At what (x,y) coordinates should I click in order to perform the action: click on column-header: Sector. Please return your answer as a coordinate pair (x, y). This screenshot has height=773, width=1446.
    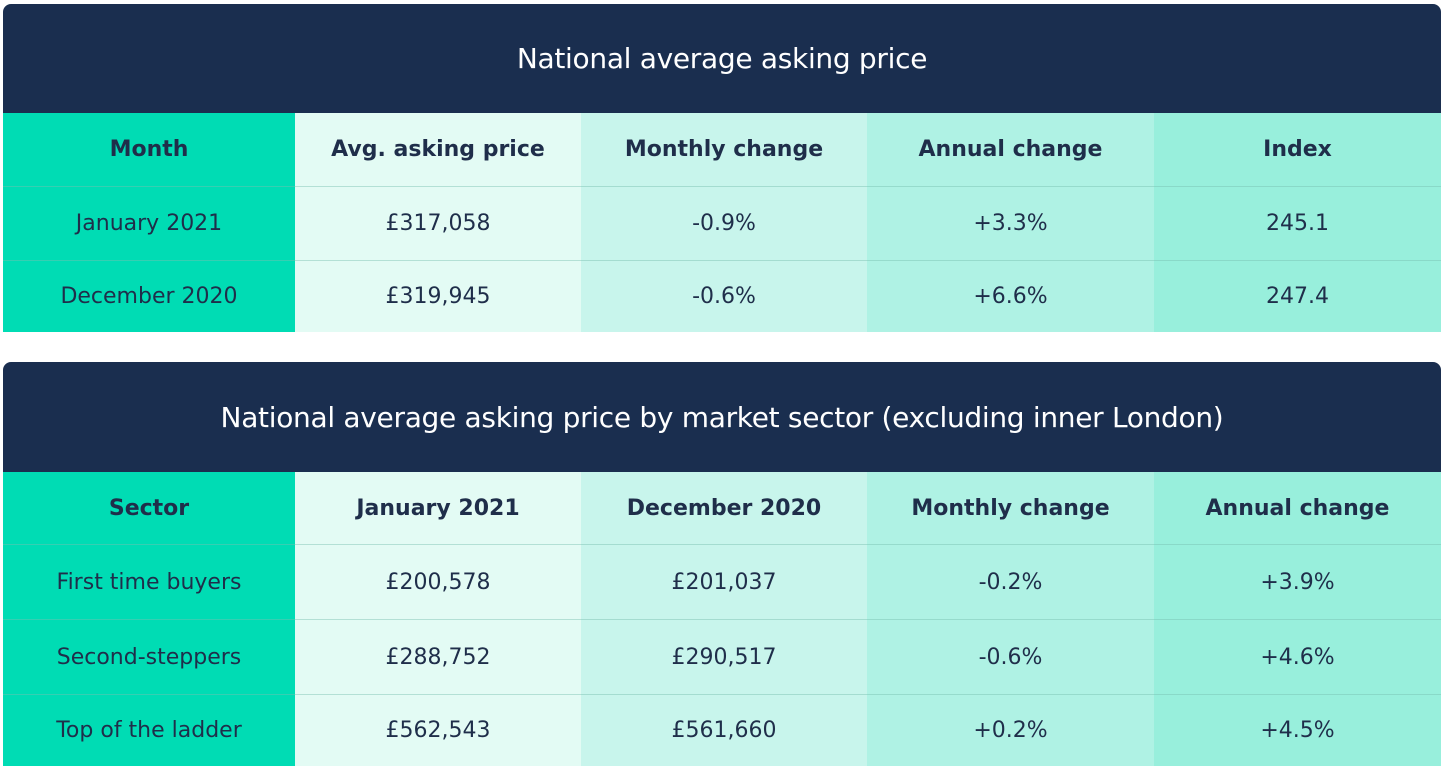
    Looking at the image, I should click on (149, 508).